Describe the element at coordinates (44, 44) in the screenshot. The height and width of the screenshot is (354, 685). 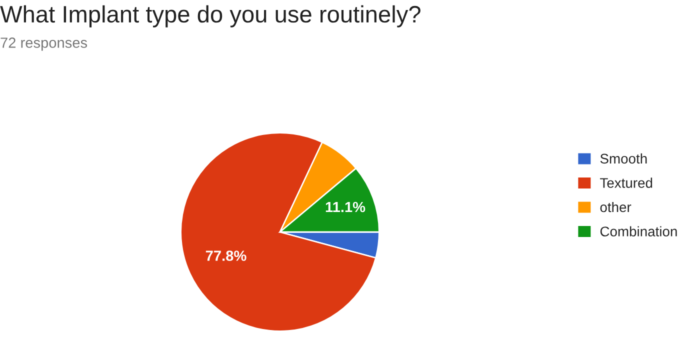
I see `text: 72 responses` at that location.